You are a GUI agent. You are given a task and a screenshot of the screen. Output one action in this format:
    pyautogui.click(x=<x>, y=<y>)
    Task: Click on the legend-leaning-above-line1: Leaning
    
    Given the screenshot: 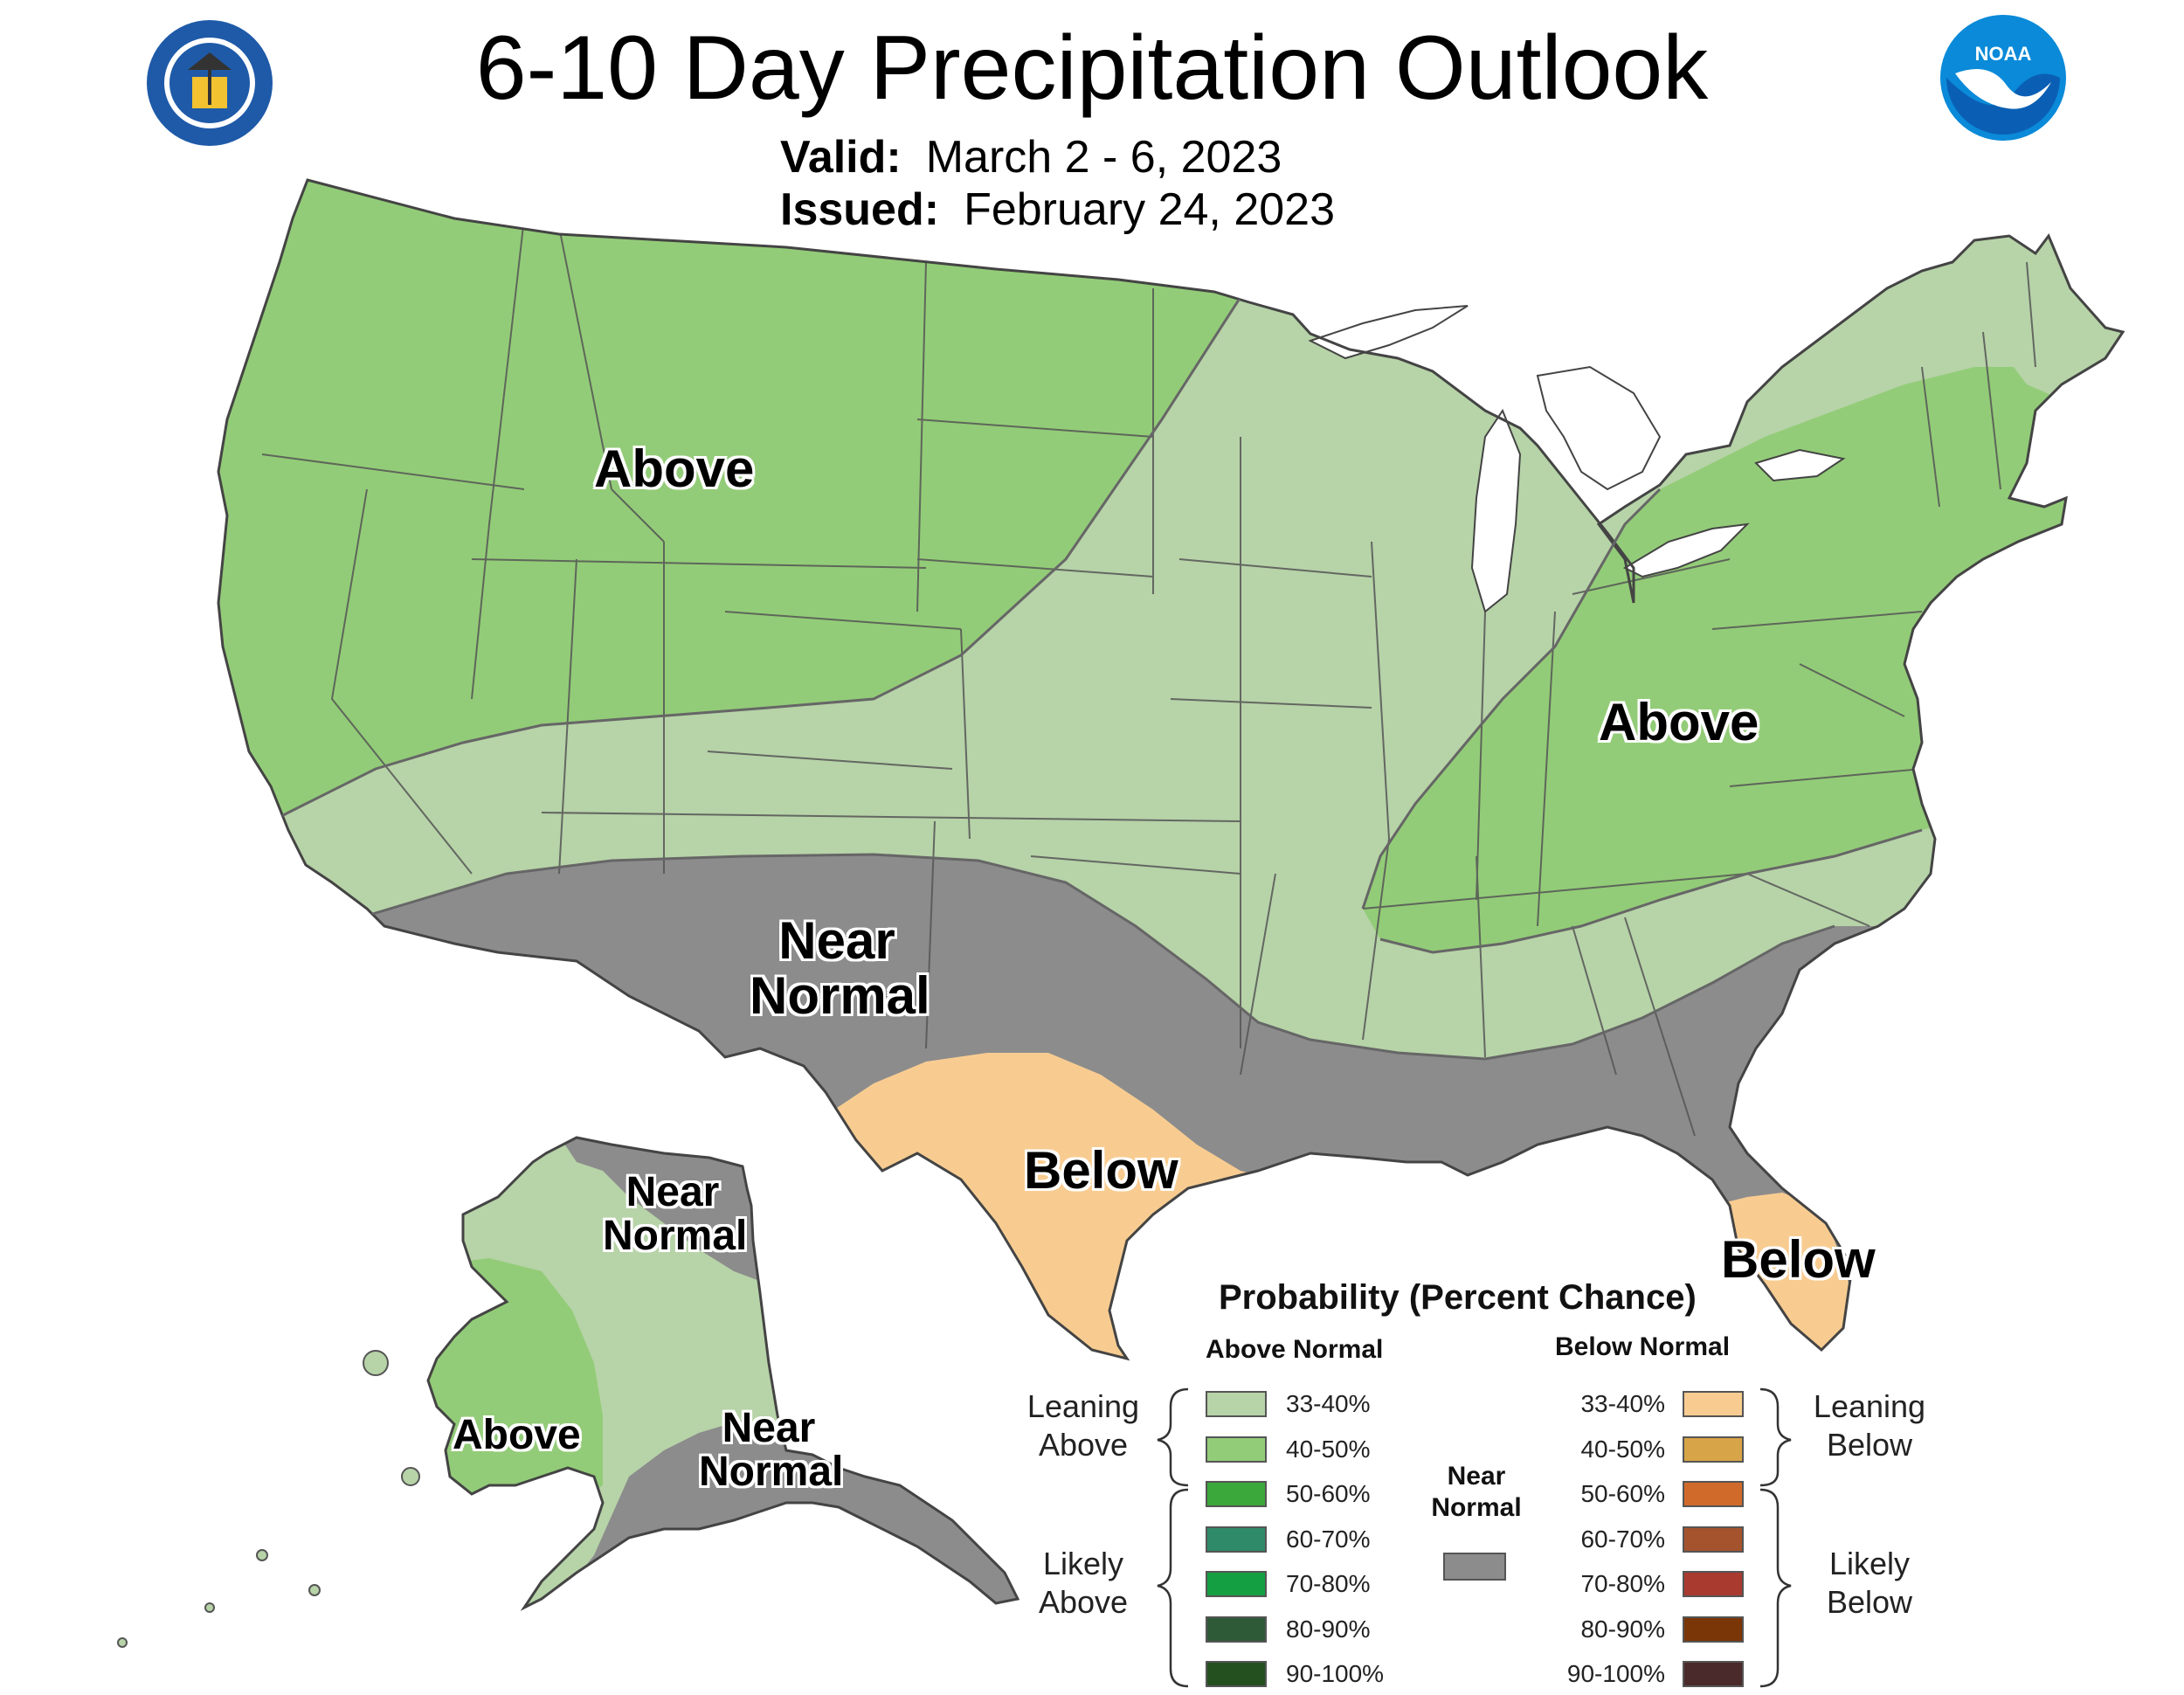 What is the action you would take?
    pyautogui.click(x=1083, y=1406)
    